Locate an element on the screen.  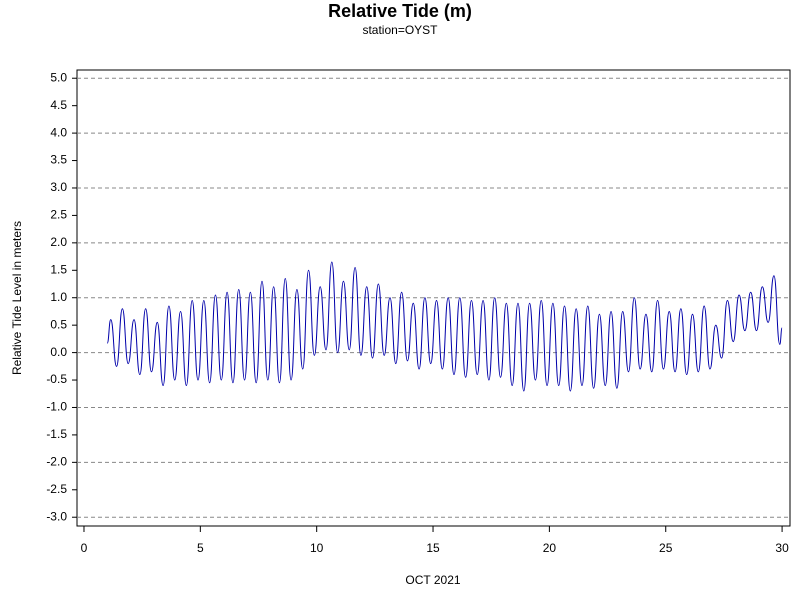
y-tick-label: 1.5 is located at coordinates (58, 269).